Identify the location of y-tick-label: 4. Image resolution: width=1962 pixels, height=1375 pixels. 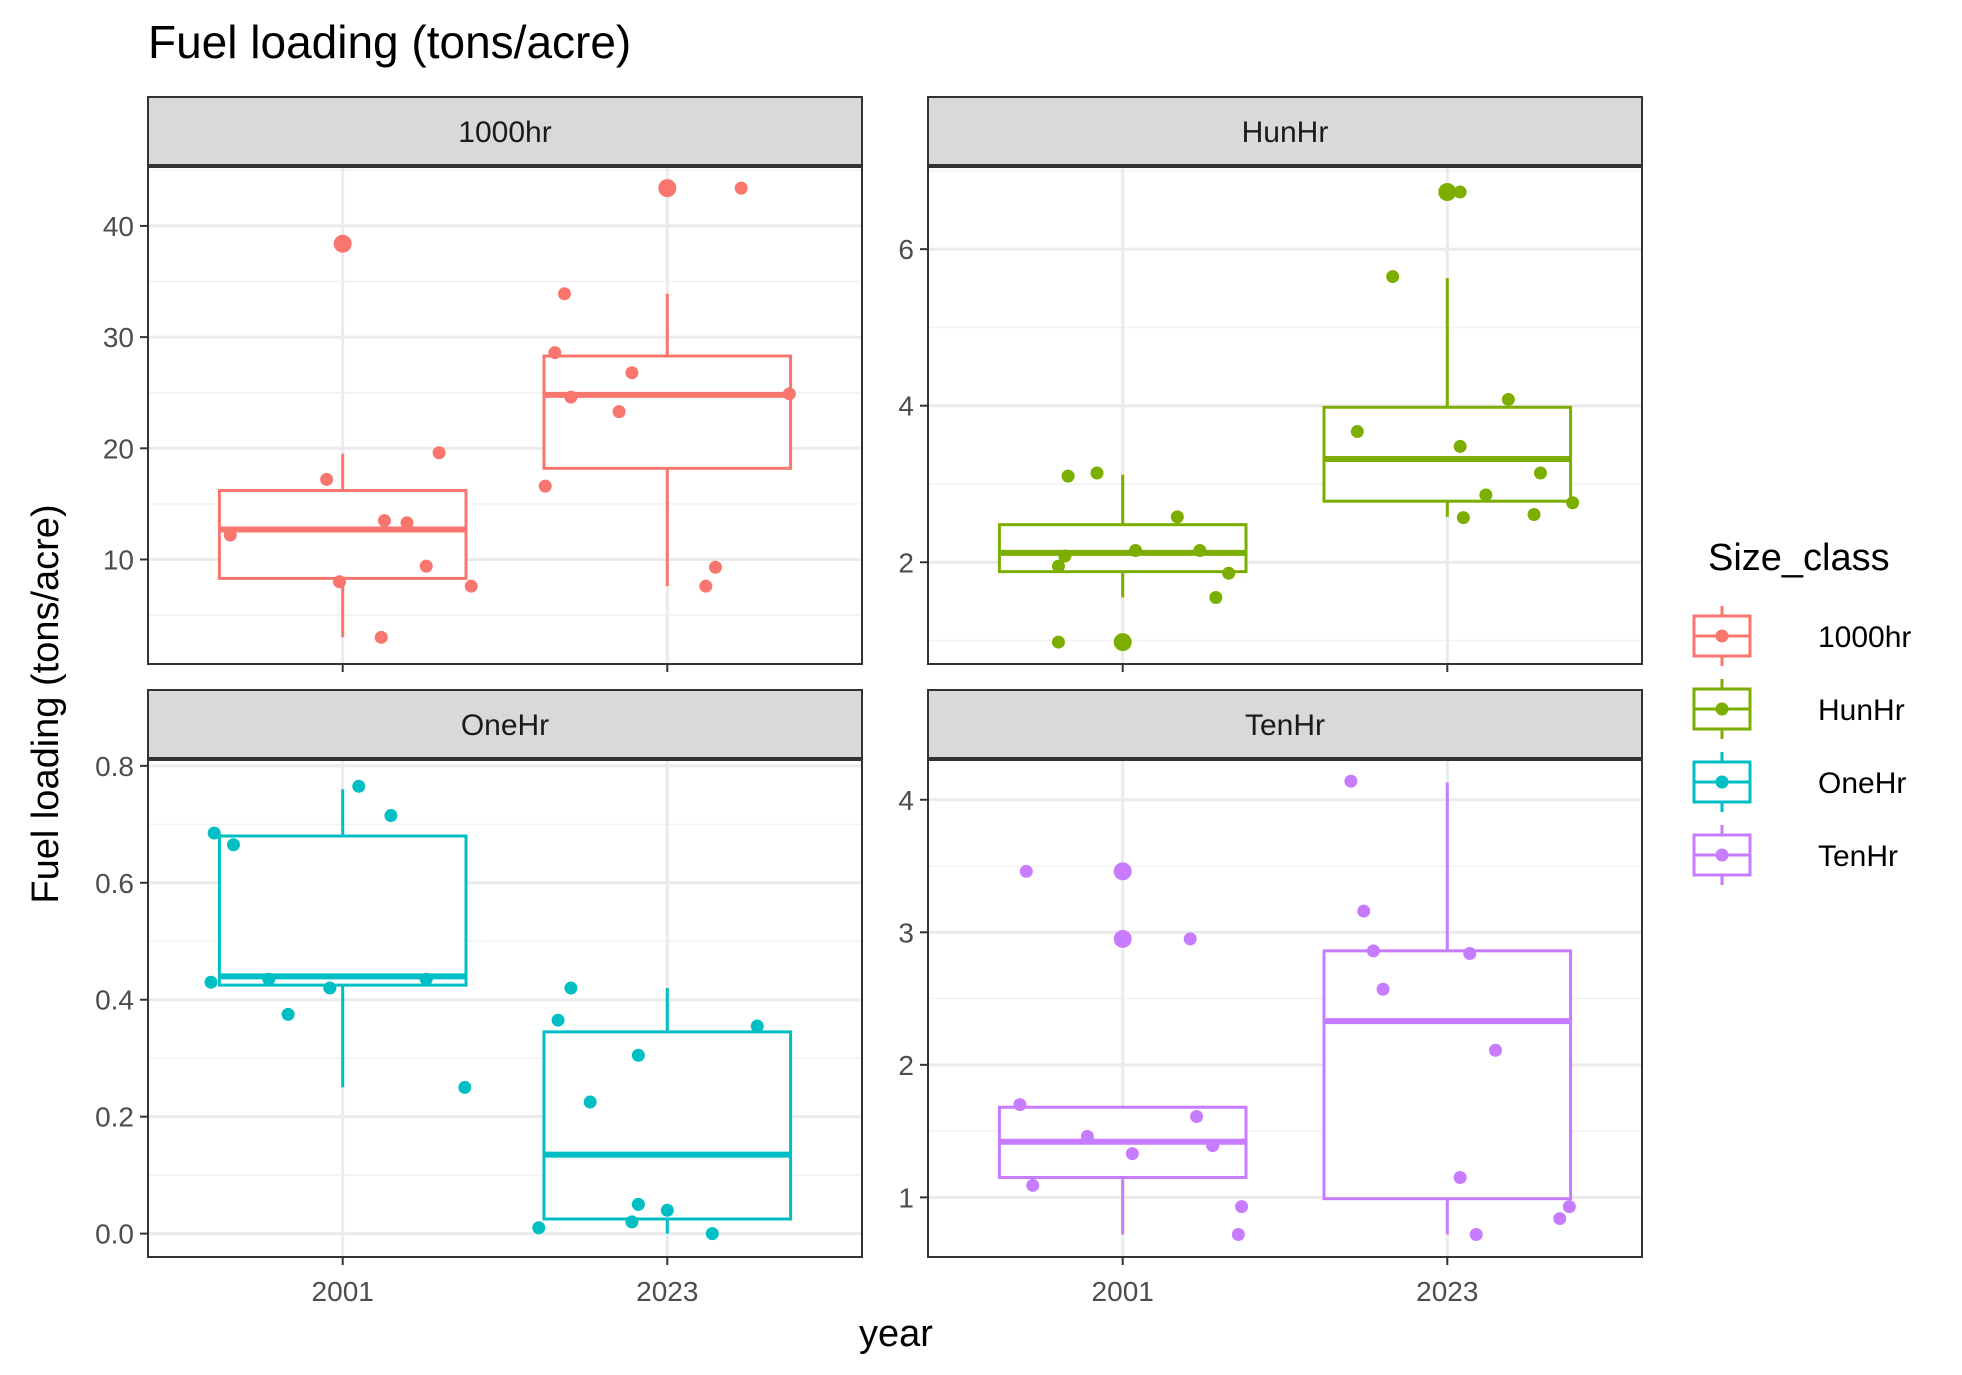
(906, 800).